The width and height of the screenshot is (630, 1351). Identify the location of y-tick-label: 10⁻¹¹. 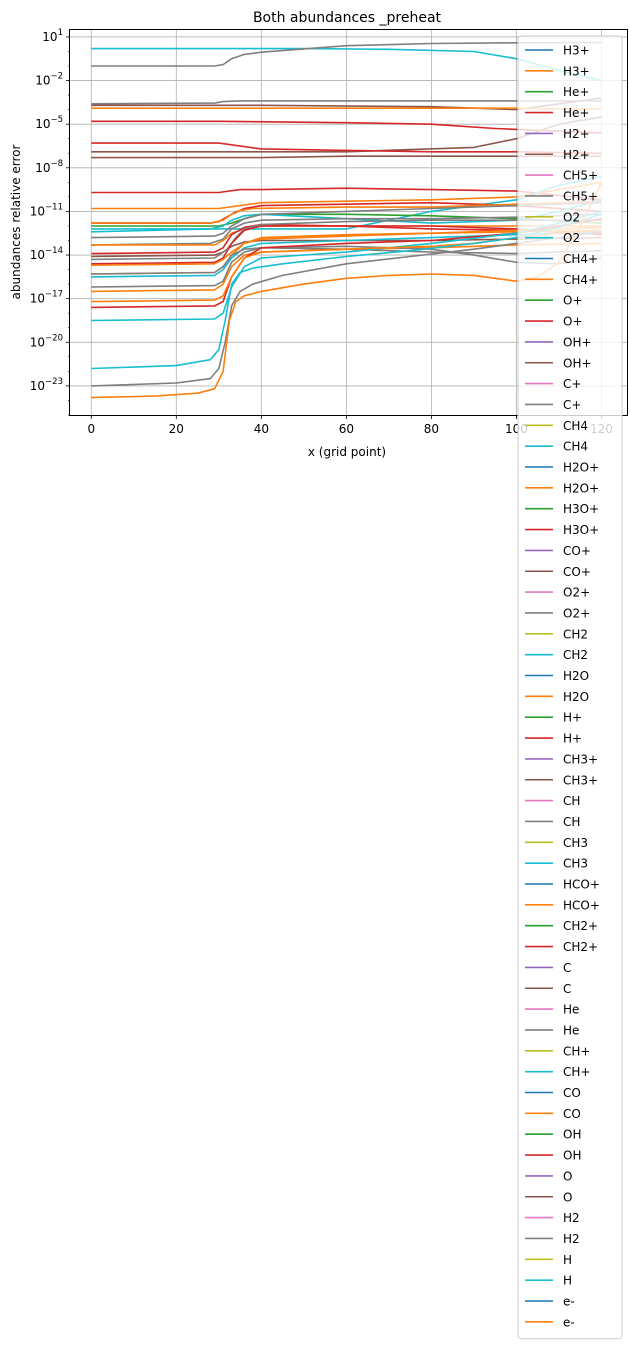
(46, 210).